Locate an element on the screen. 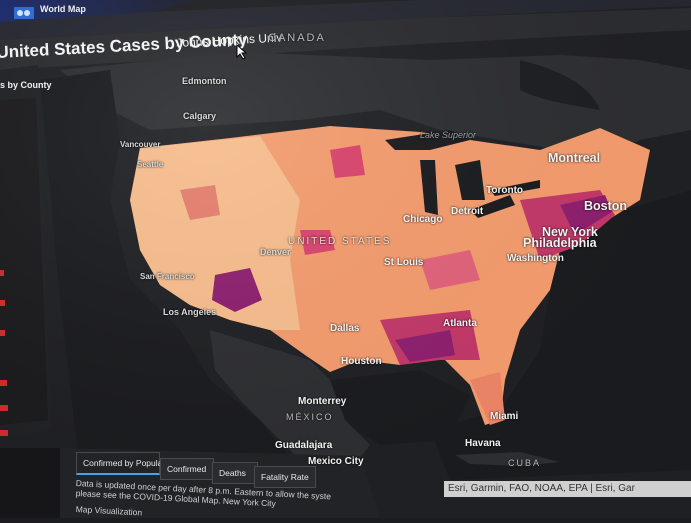 Image resolution: width=691 pixels, height=523 pixels. city-st-louis: St Louis is located at coordinates (404, 262).